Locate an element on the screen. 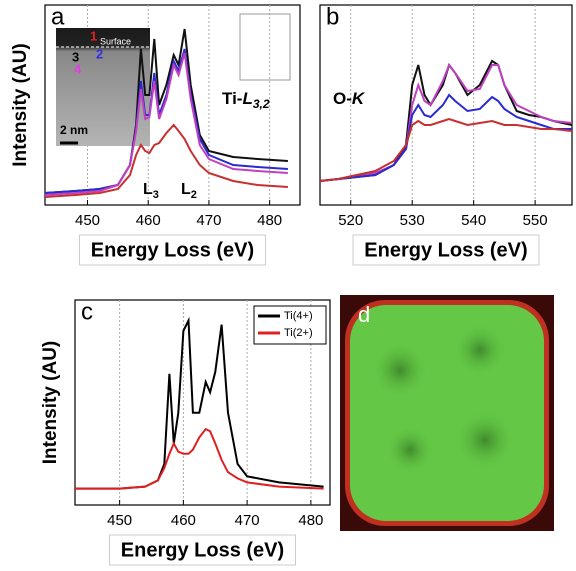 The height and width of the screenshot is (571, 576). annotation: O-K is located at coordinates (349, 98).